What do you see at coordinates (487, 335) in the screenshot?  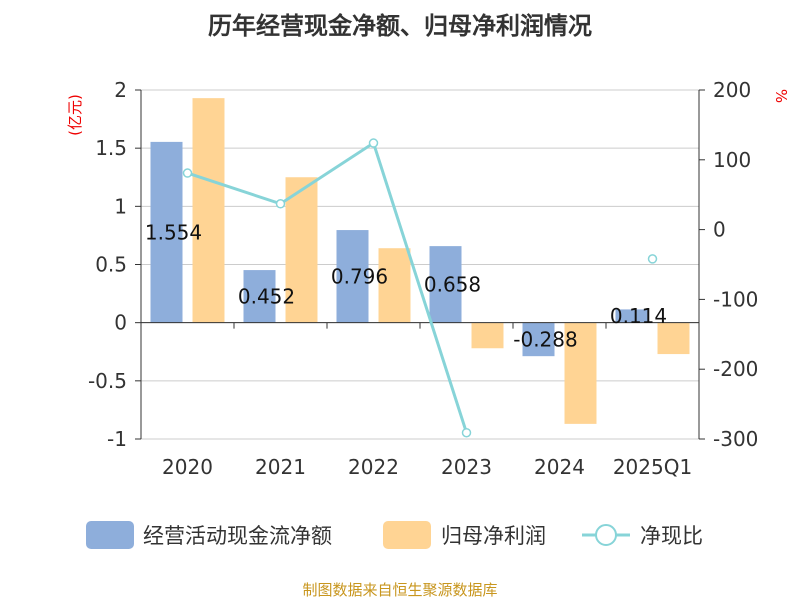 I see `bar-profit-2023` at bounding box center [487, 335].